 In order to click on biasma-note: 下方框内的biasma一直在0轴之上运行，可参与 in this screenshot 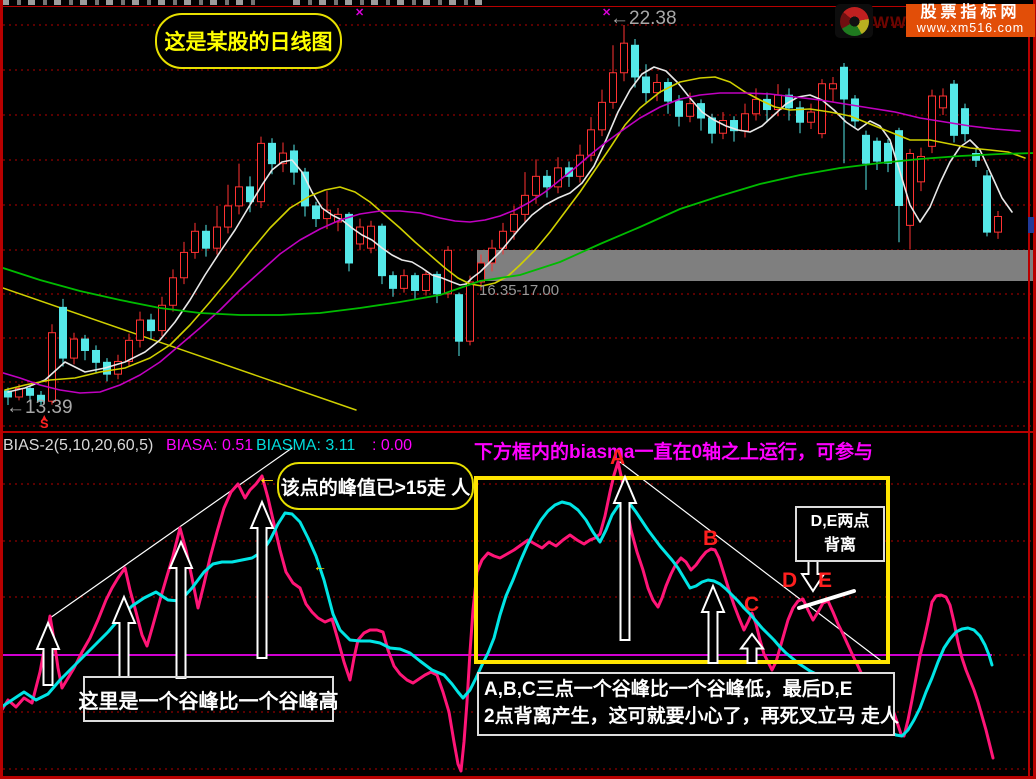, I will do `click(674, 452)`.